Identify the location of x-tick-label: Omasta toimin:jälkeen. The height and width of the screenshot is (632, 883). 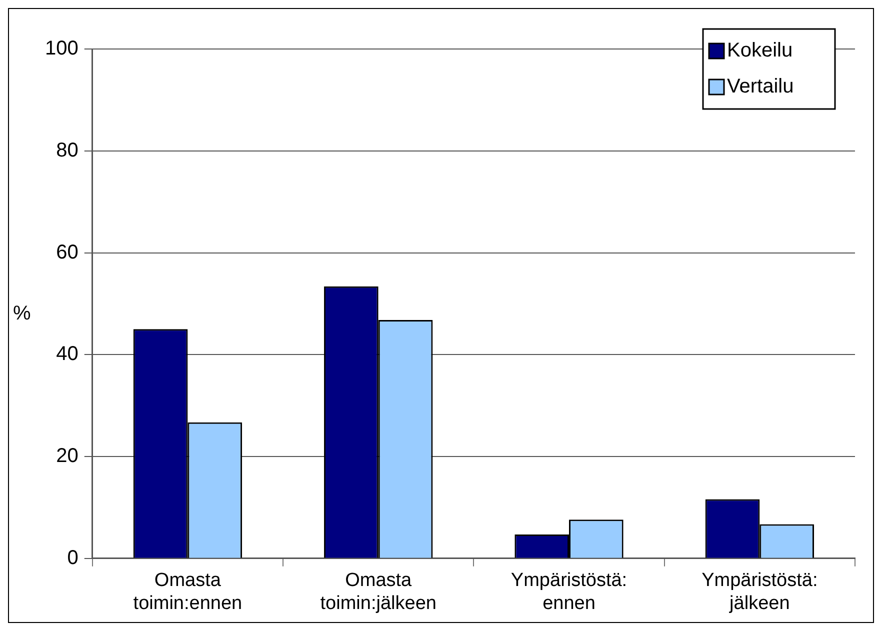
(378, 592).